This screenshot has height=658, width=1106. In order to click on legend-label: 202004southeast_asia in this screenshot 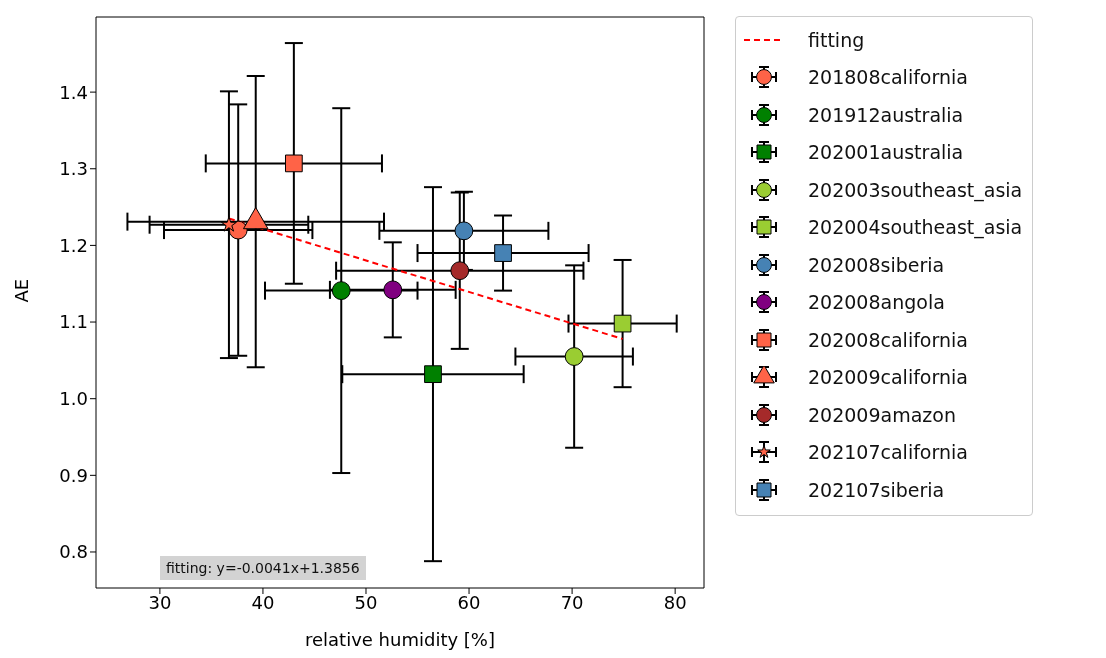, I will do `click(915, 227)`.